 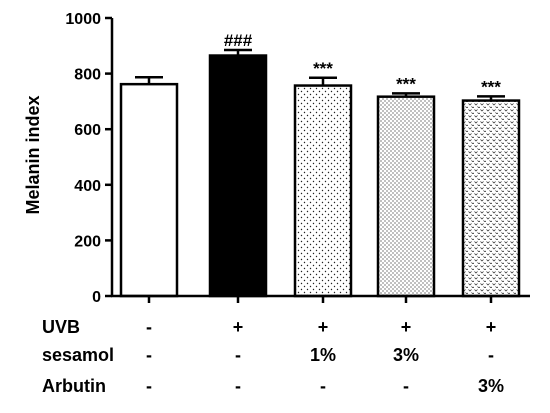 I want to click on treatment-cell: 1%, so click(x=323, y=355).